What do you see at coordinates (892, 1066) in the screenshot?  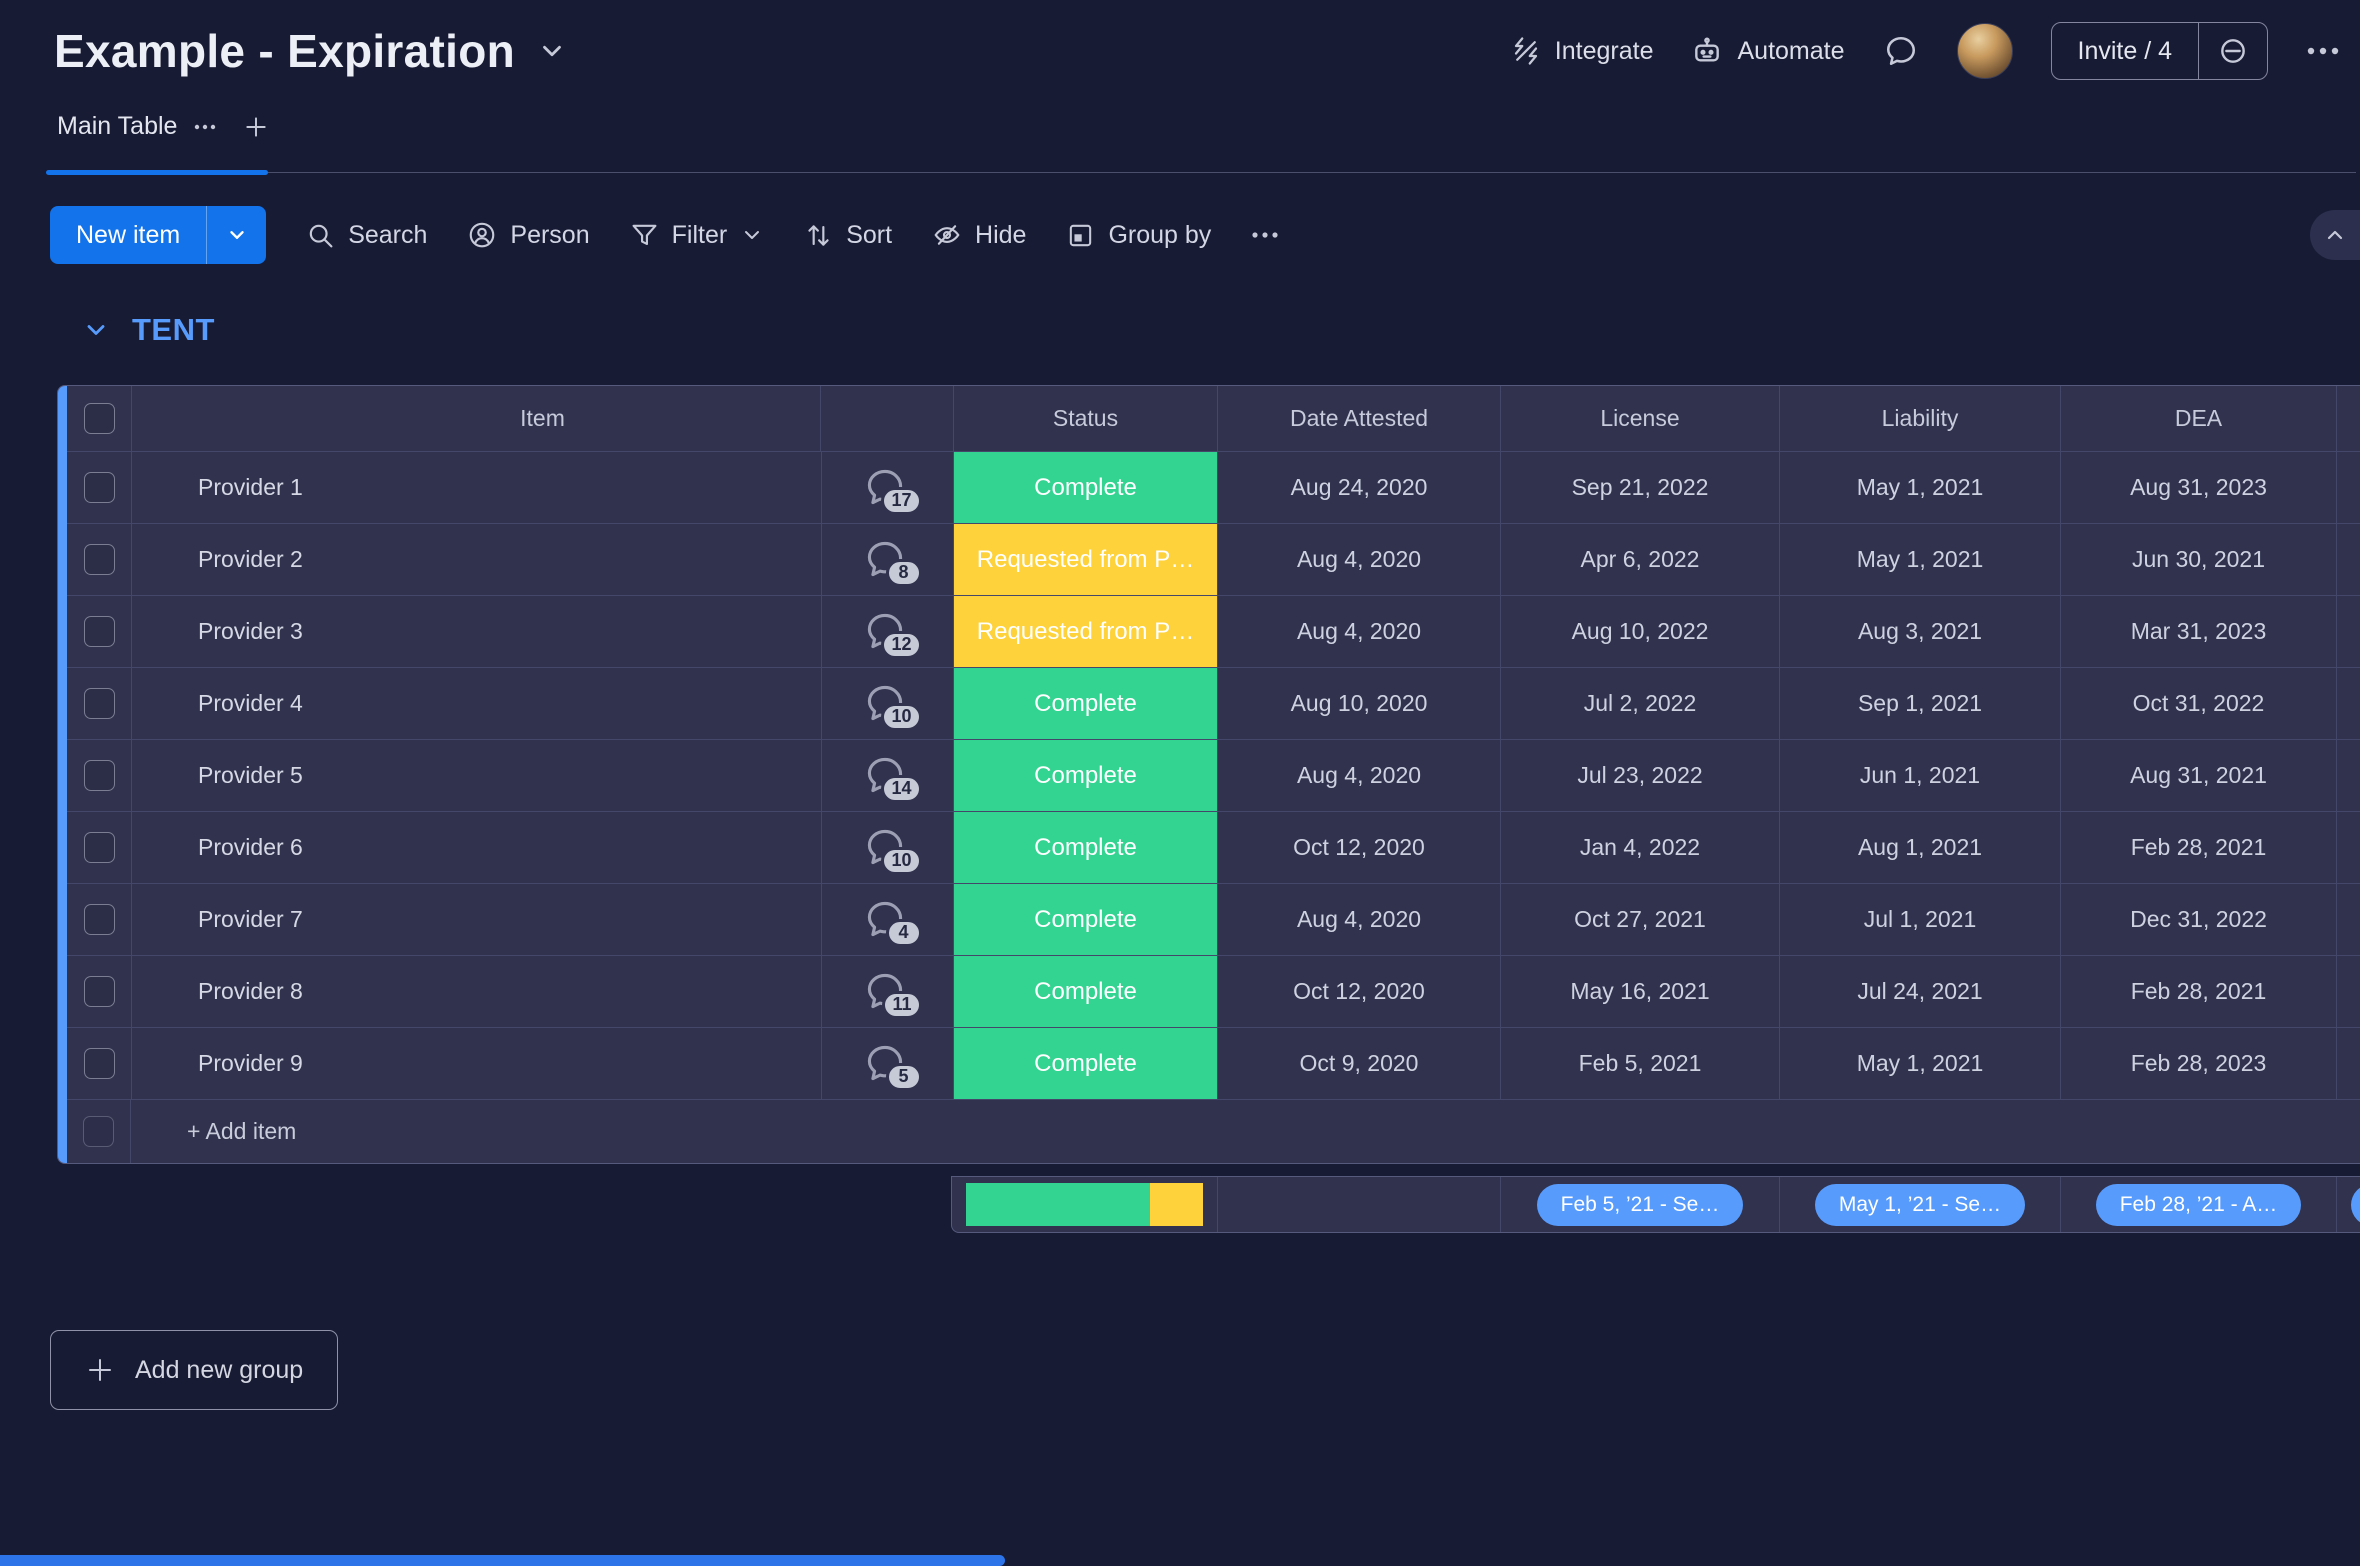 I see `chat-bubble-button: 5` at bounding box center [892, 1066].